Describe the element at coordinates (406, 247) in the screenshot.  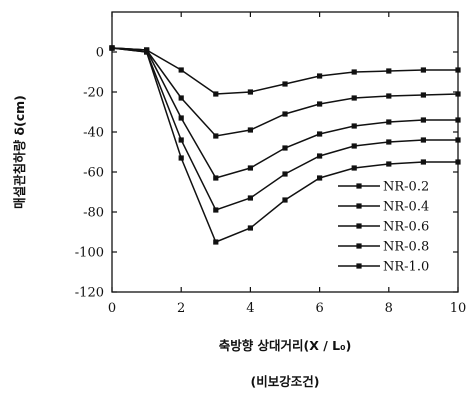
I see `legend-label: NR-0.8` at that location.